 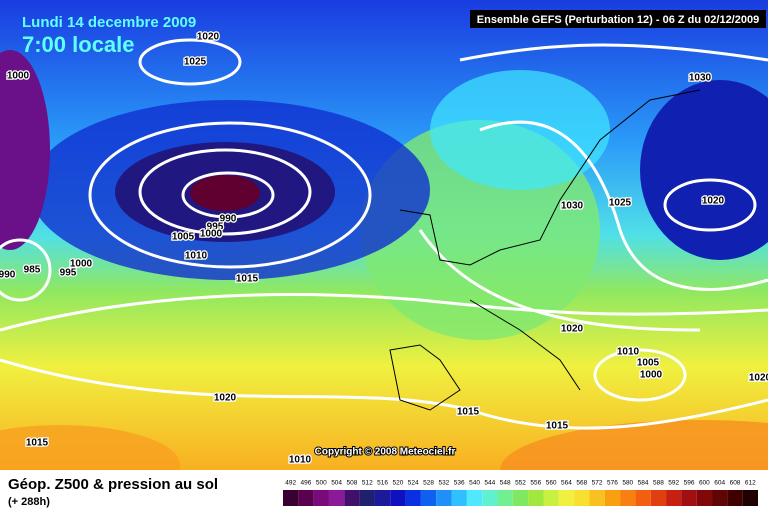 What do you see at coordinates (627, 483) in the screenshot?
I see `scale-label: 580` at bounding box center [627, 483].